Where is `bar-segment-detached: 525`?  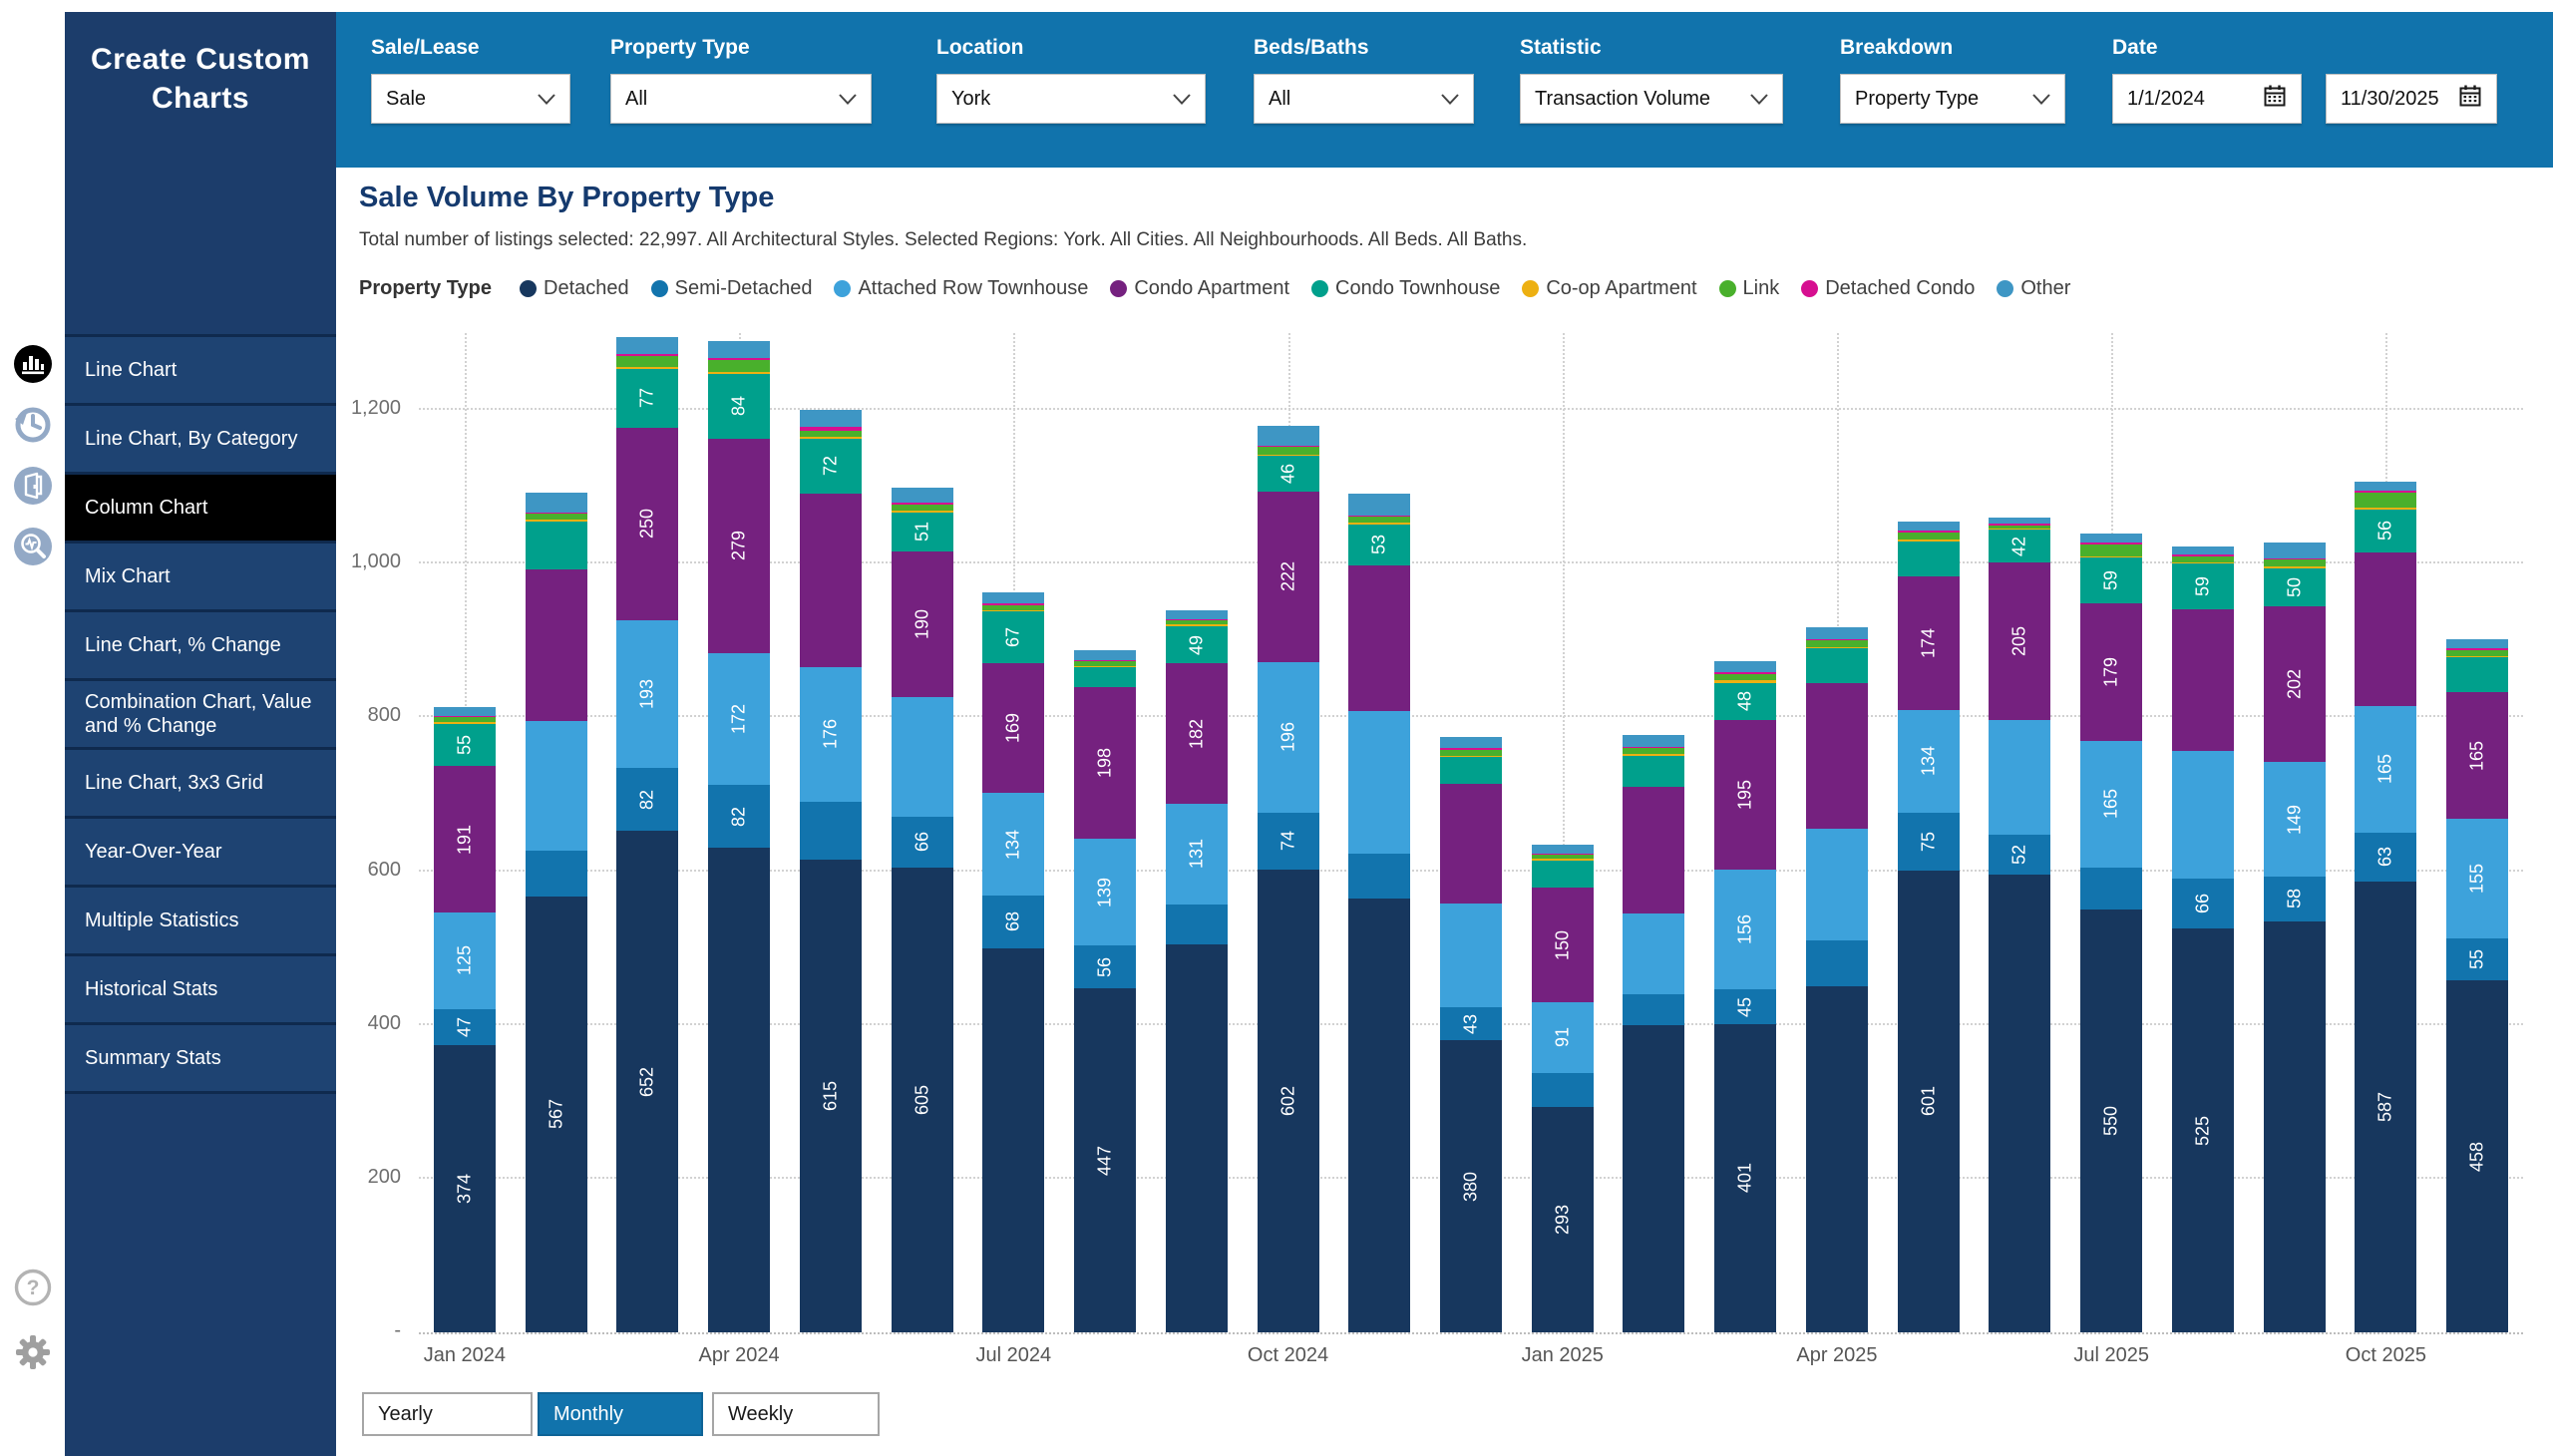
bar-segment-detached: 525 is located at coordinates (2202, 1130).